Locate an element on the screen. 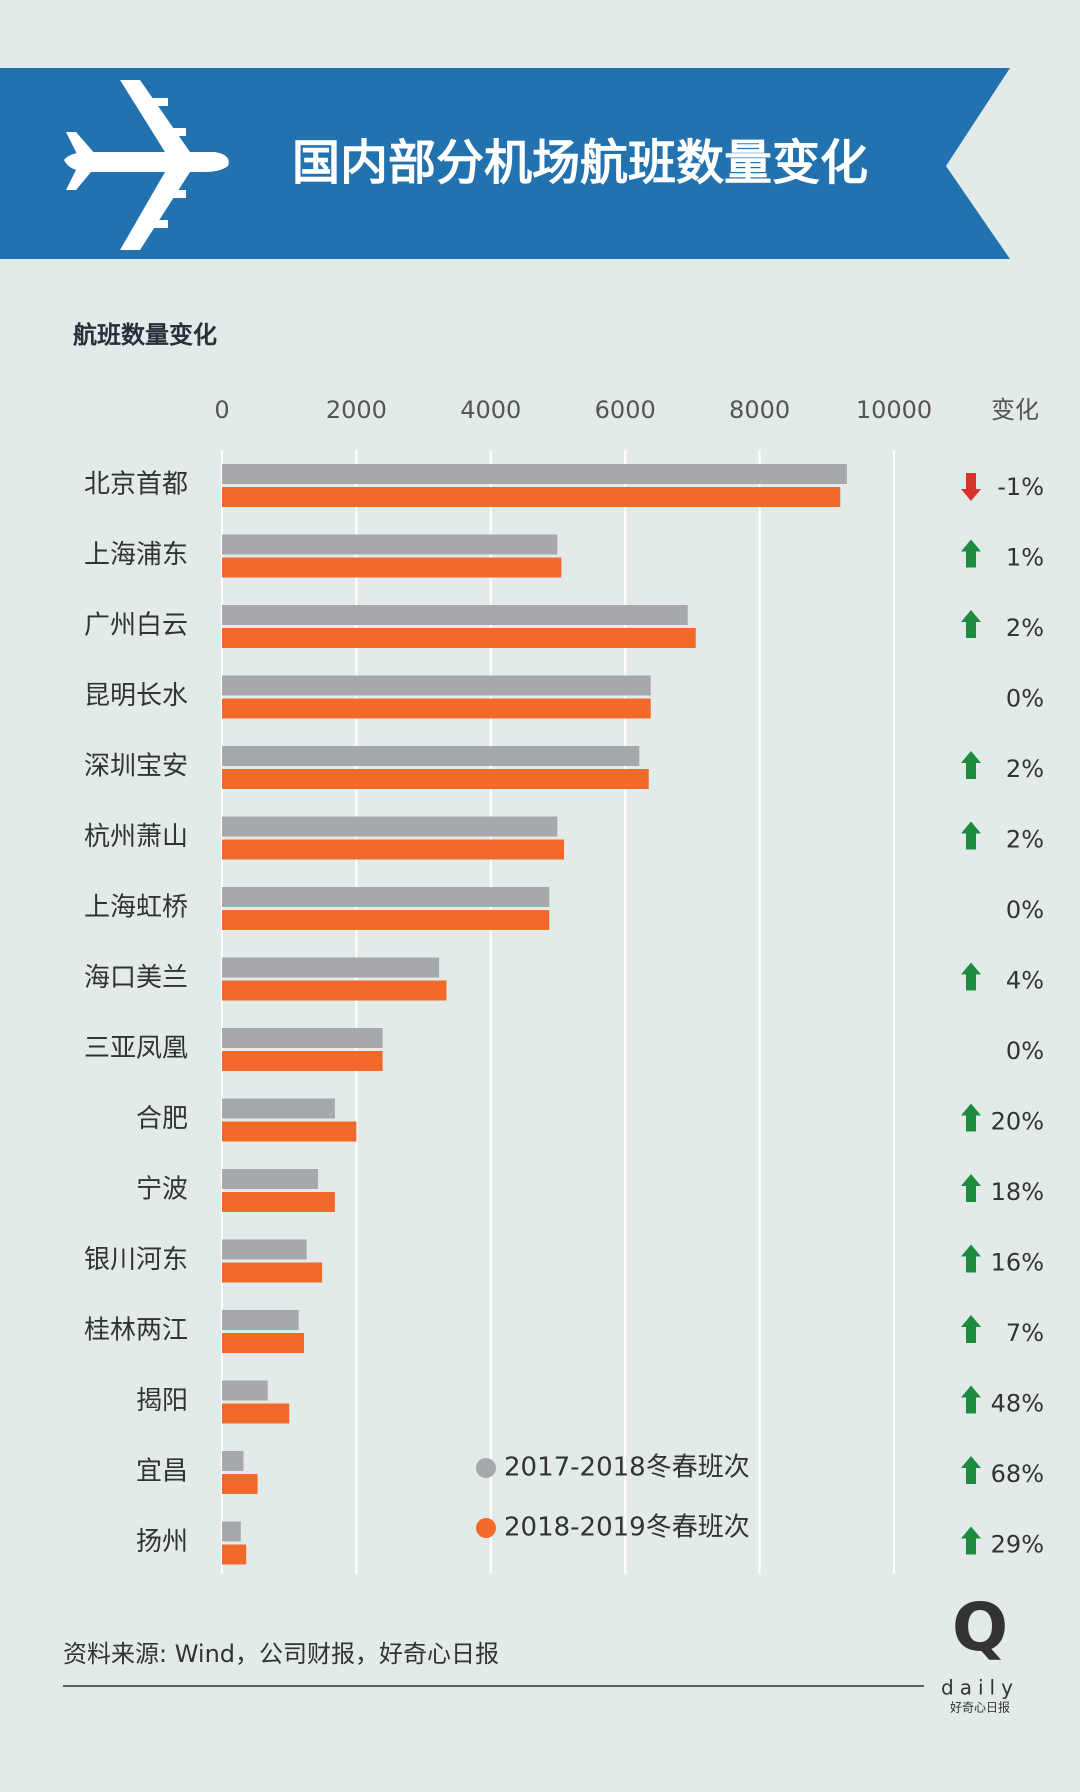  category-label: 杭州萧山 is located at coordinates (136, 837).